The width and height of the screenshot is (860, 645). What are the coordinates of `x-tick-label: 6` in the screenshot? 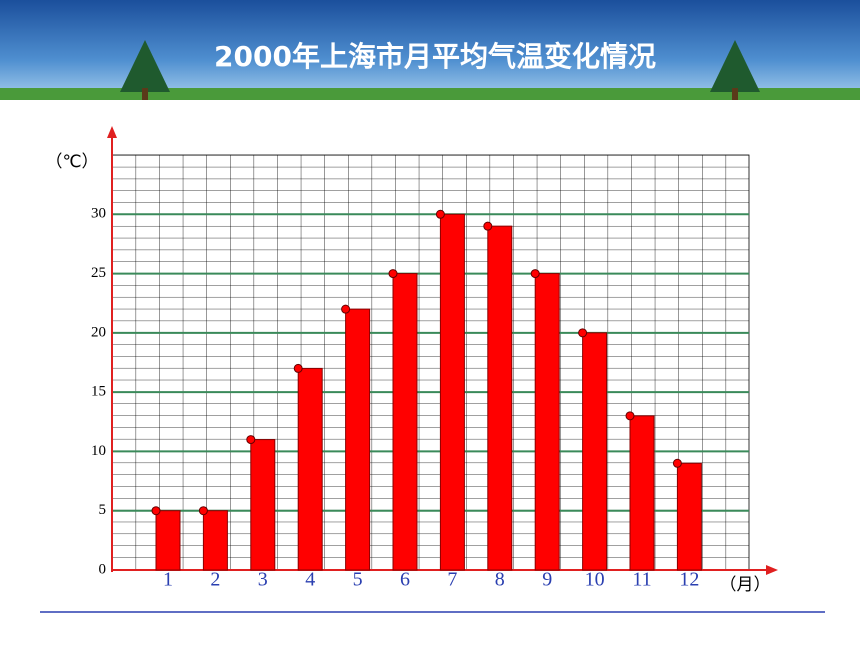 It's located at (405, 580).